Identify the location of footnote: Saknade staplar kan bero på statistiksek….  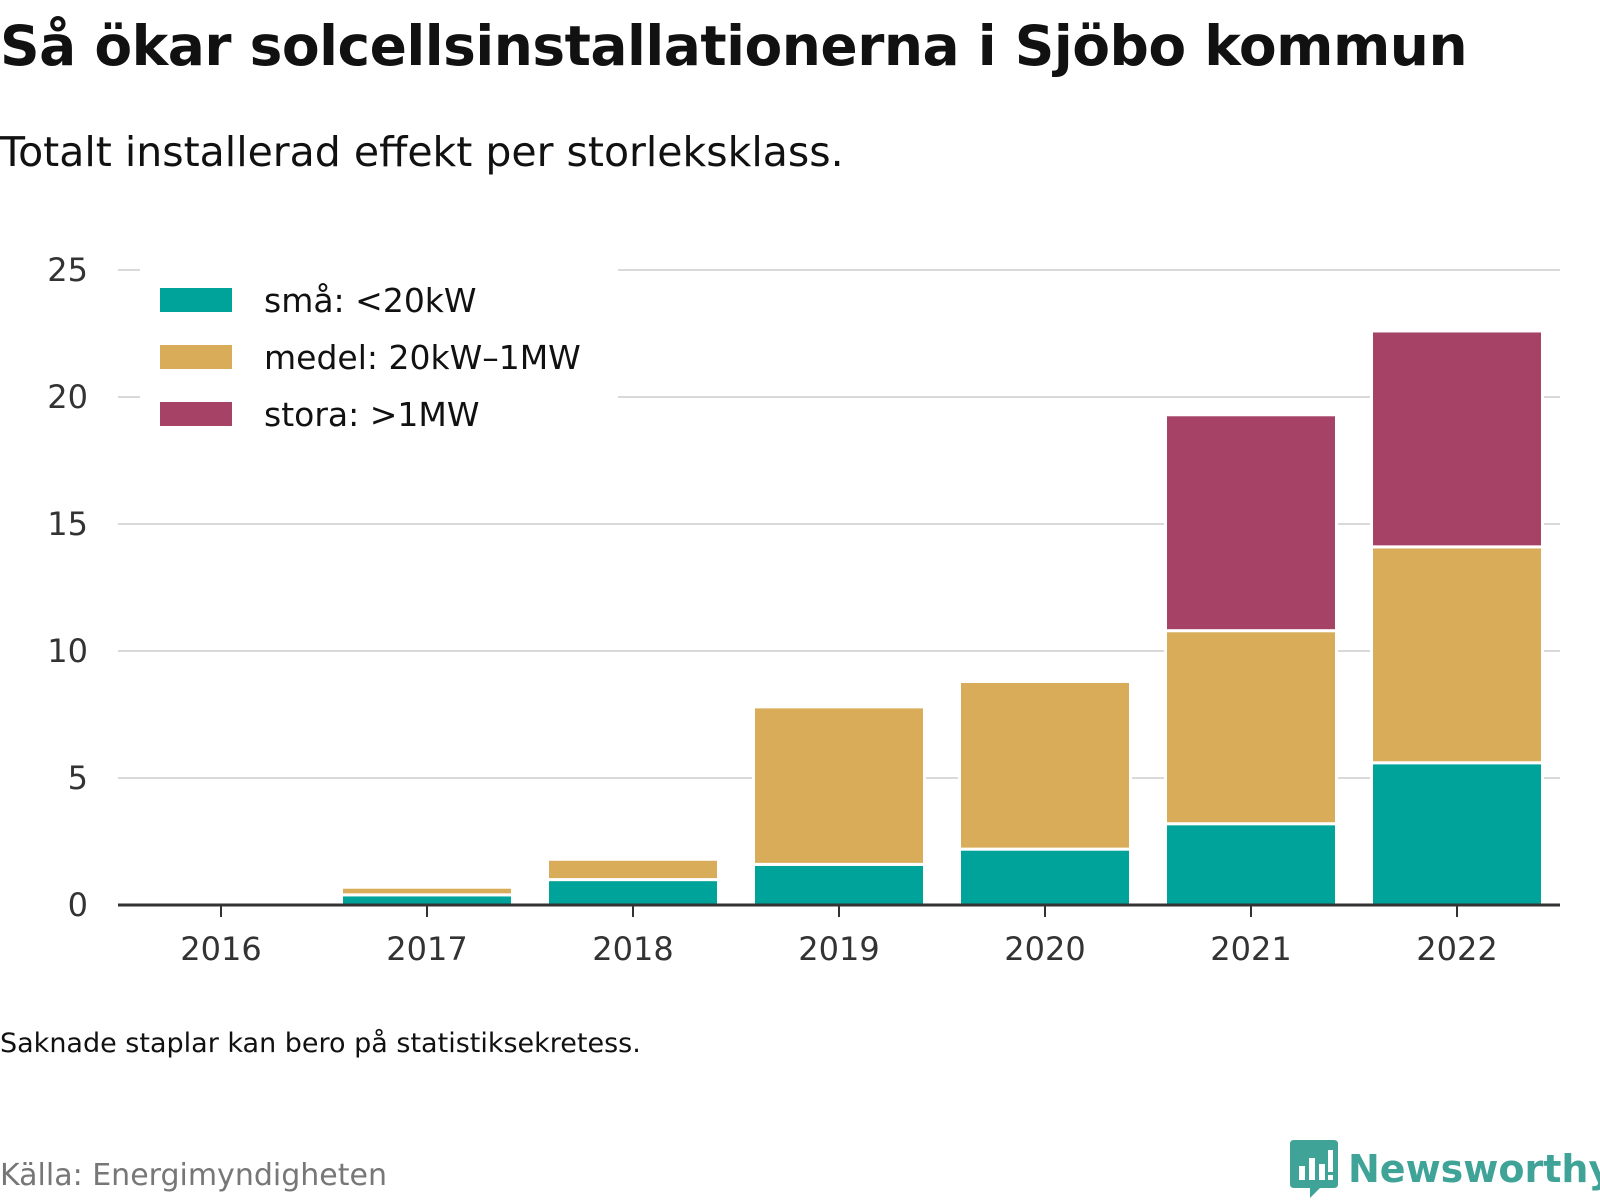
(320, 1043).